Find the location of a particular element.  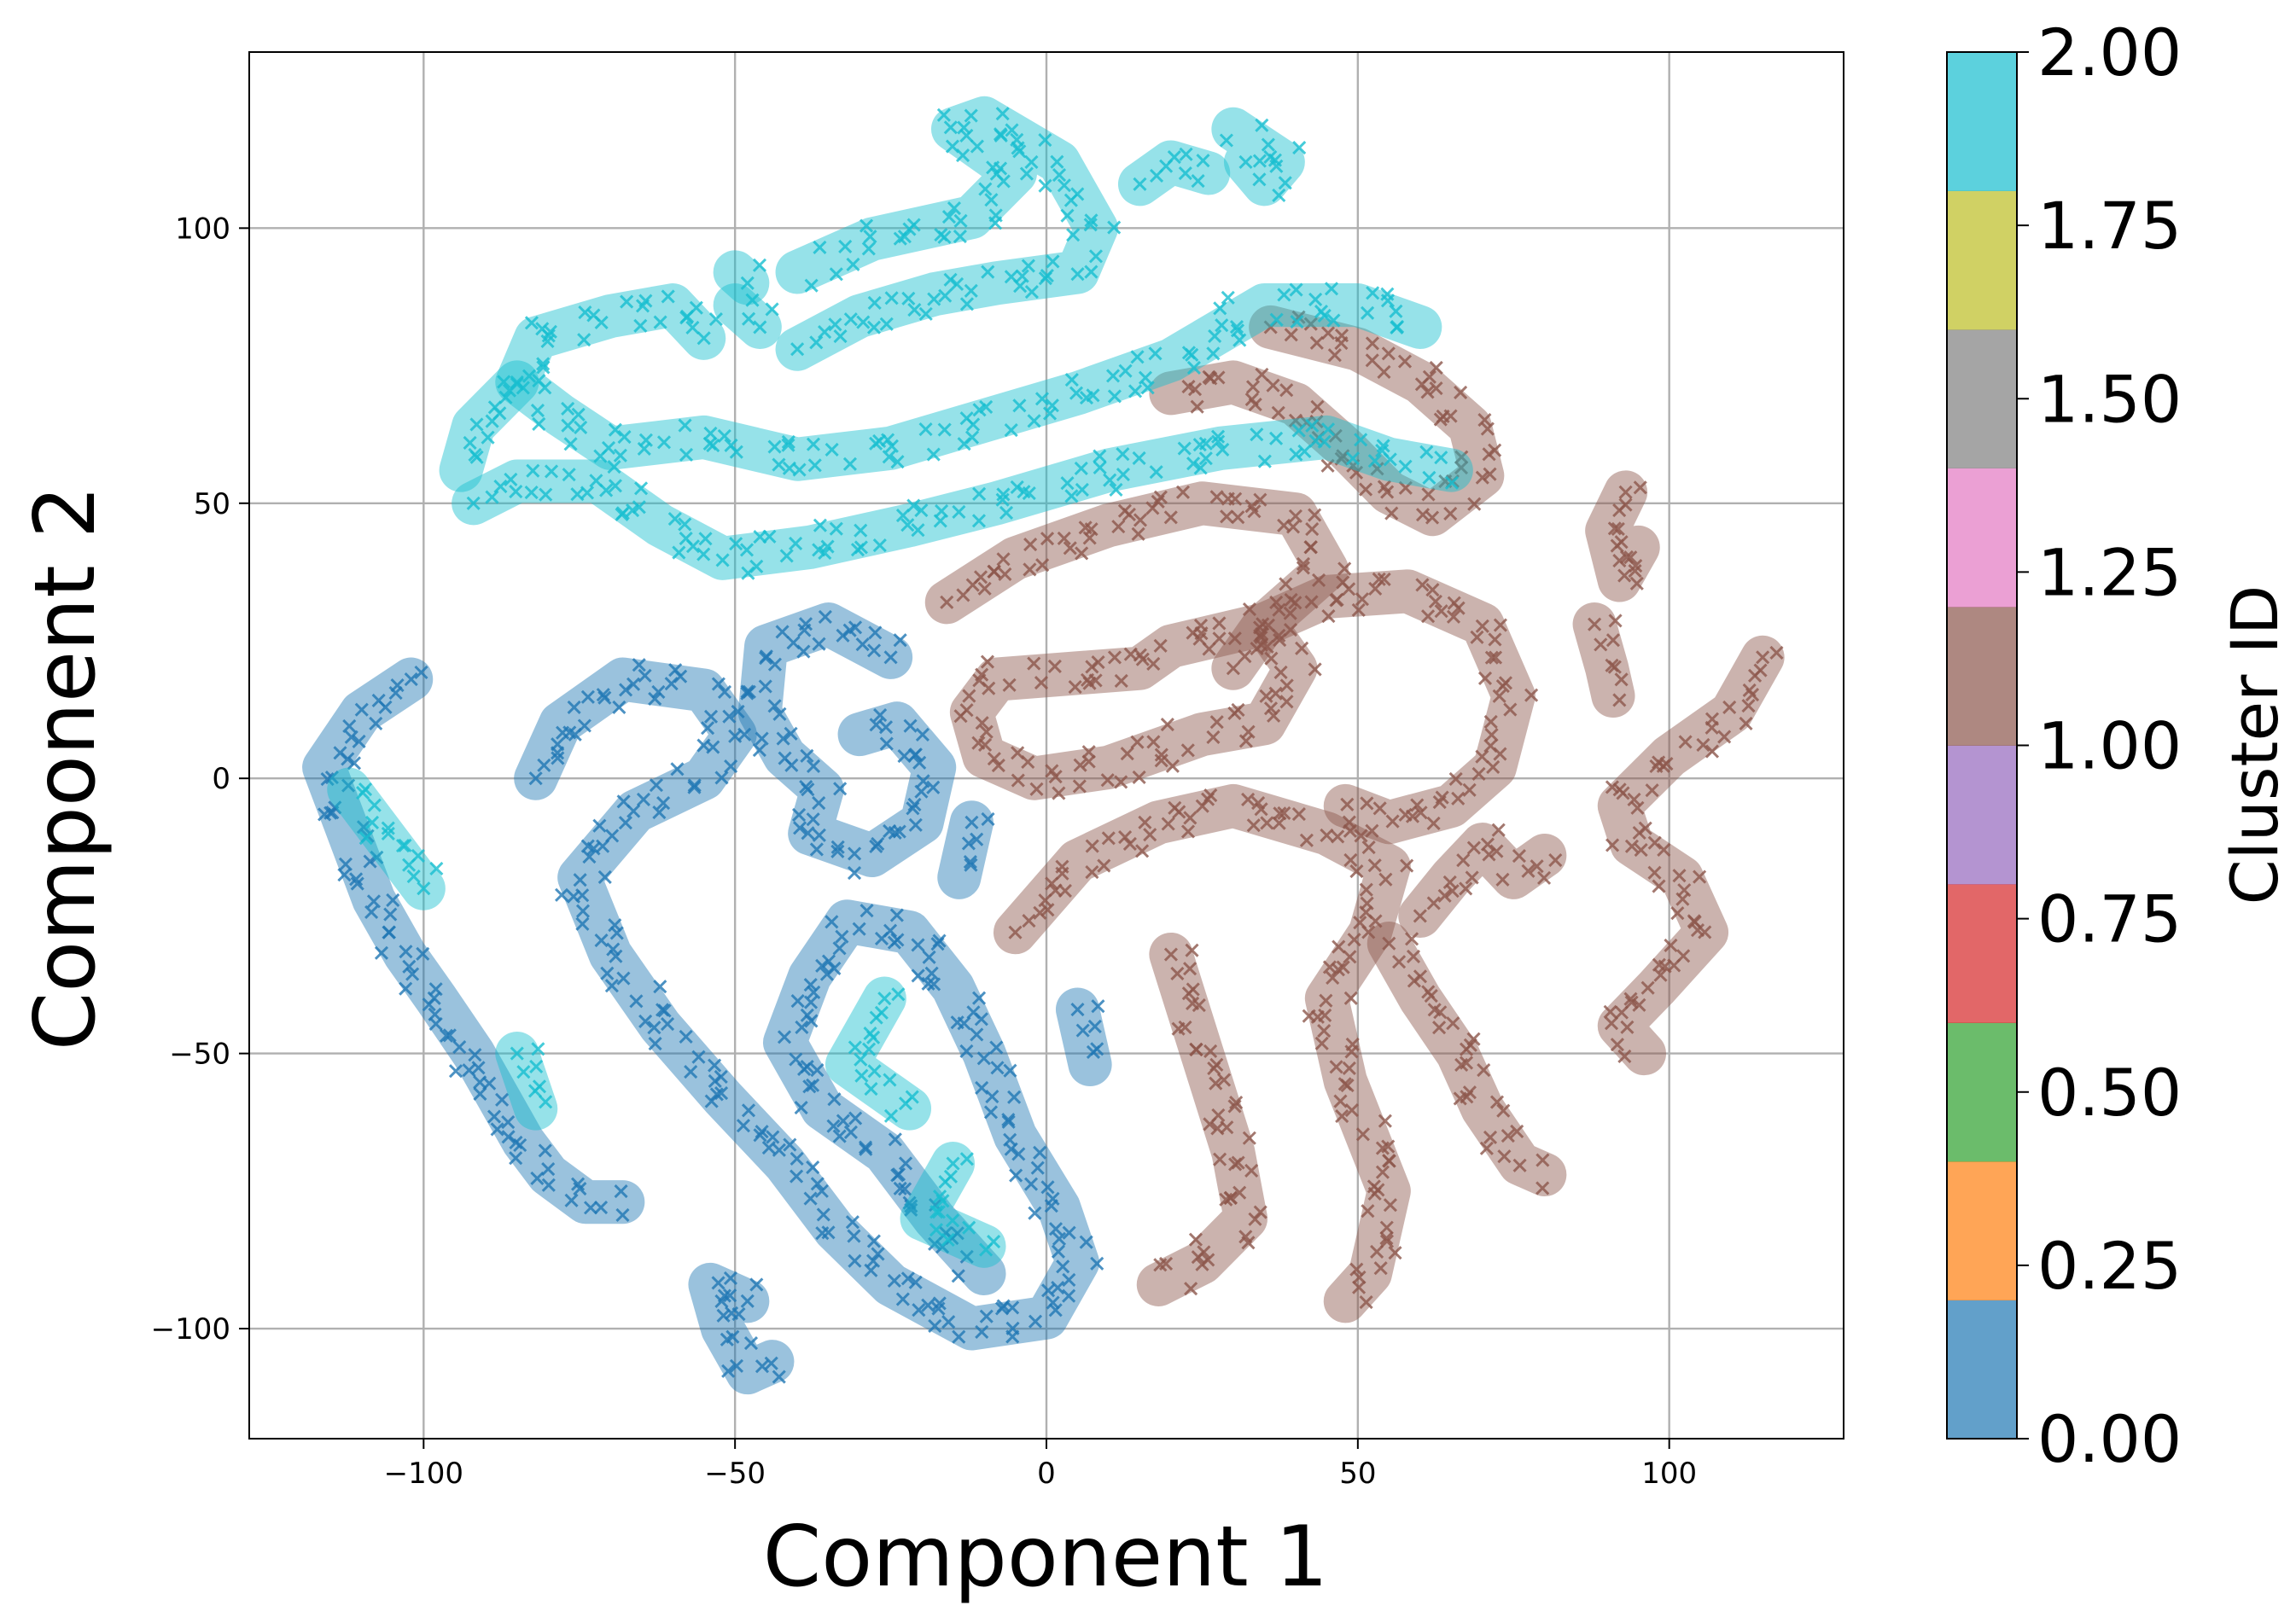

colorbar-tick-label: 0.00 is located at coordinates (2110, 1439).